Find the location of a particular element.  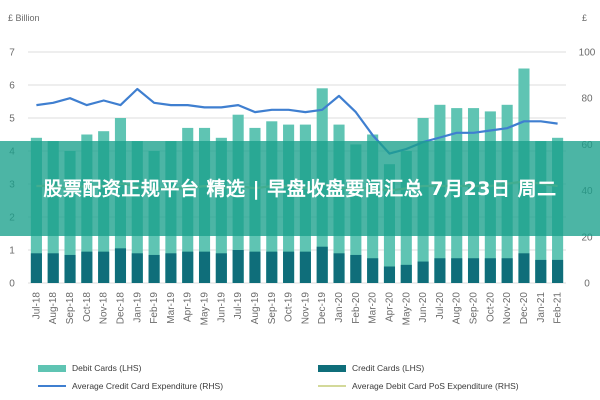

x-tick-label: Aug-20 is located at coordinates (457, 308).